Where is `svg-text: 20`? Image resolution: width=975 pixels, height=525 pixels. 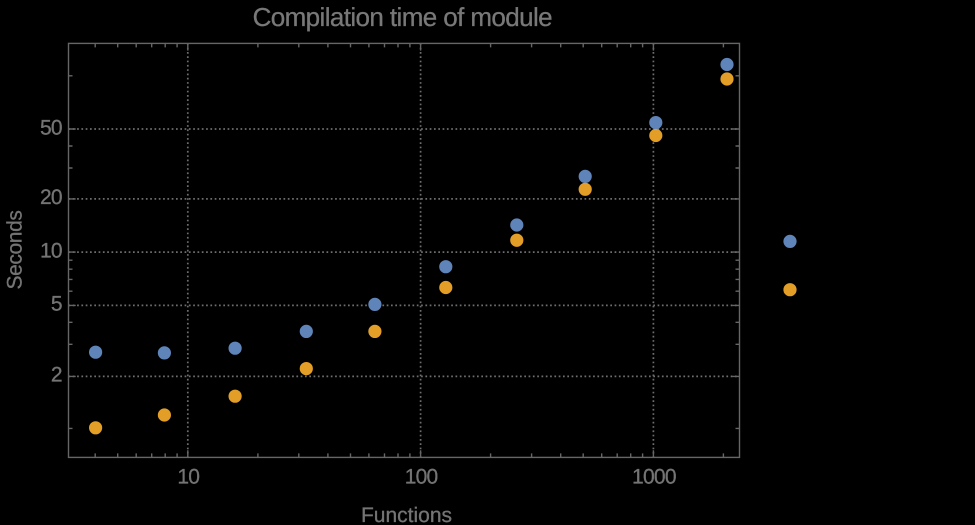
svg-text: 20 is located at coordinates (51, 197).